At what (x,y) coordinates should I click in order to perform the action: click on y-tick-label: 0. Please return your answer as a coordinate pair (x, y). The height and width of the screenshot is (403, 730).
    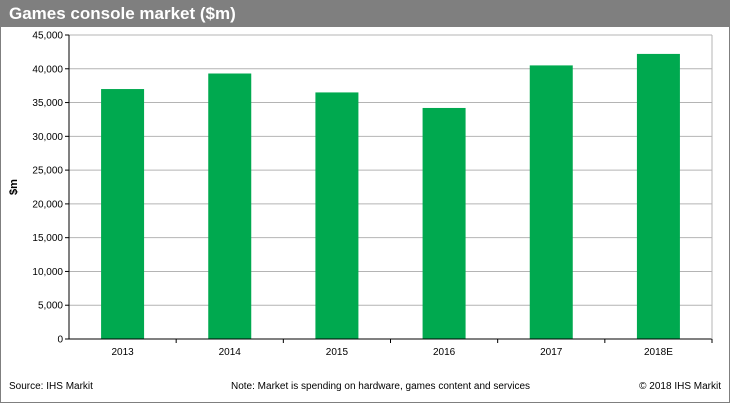
    Looking at the image, I should click on (60, 340).